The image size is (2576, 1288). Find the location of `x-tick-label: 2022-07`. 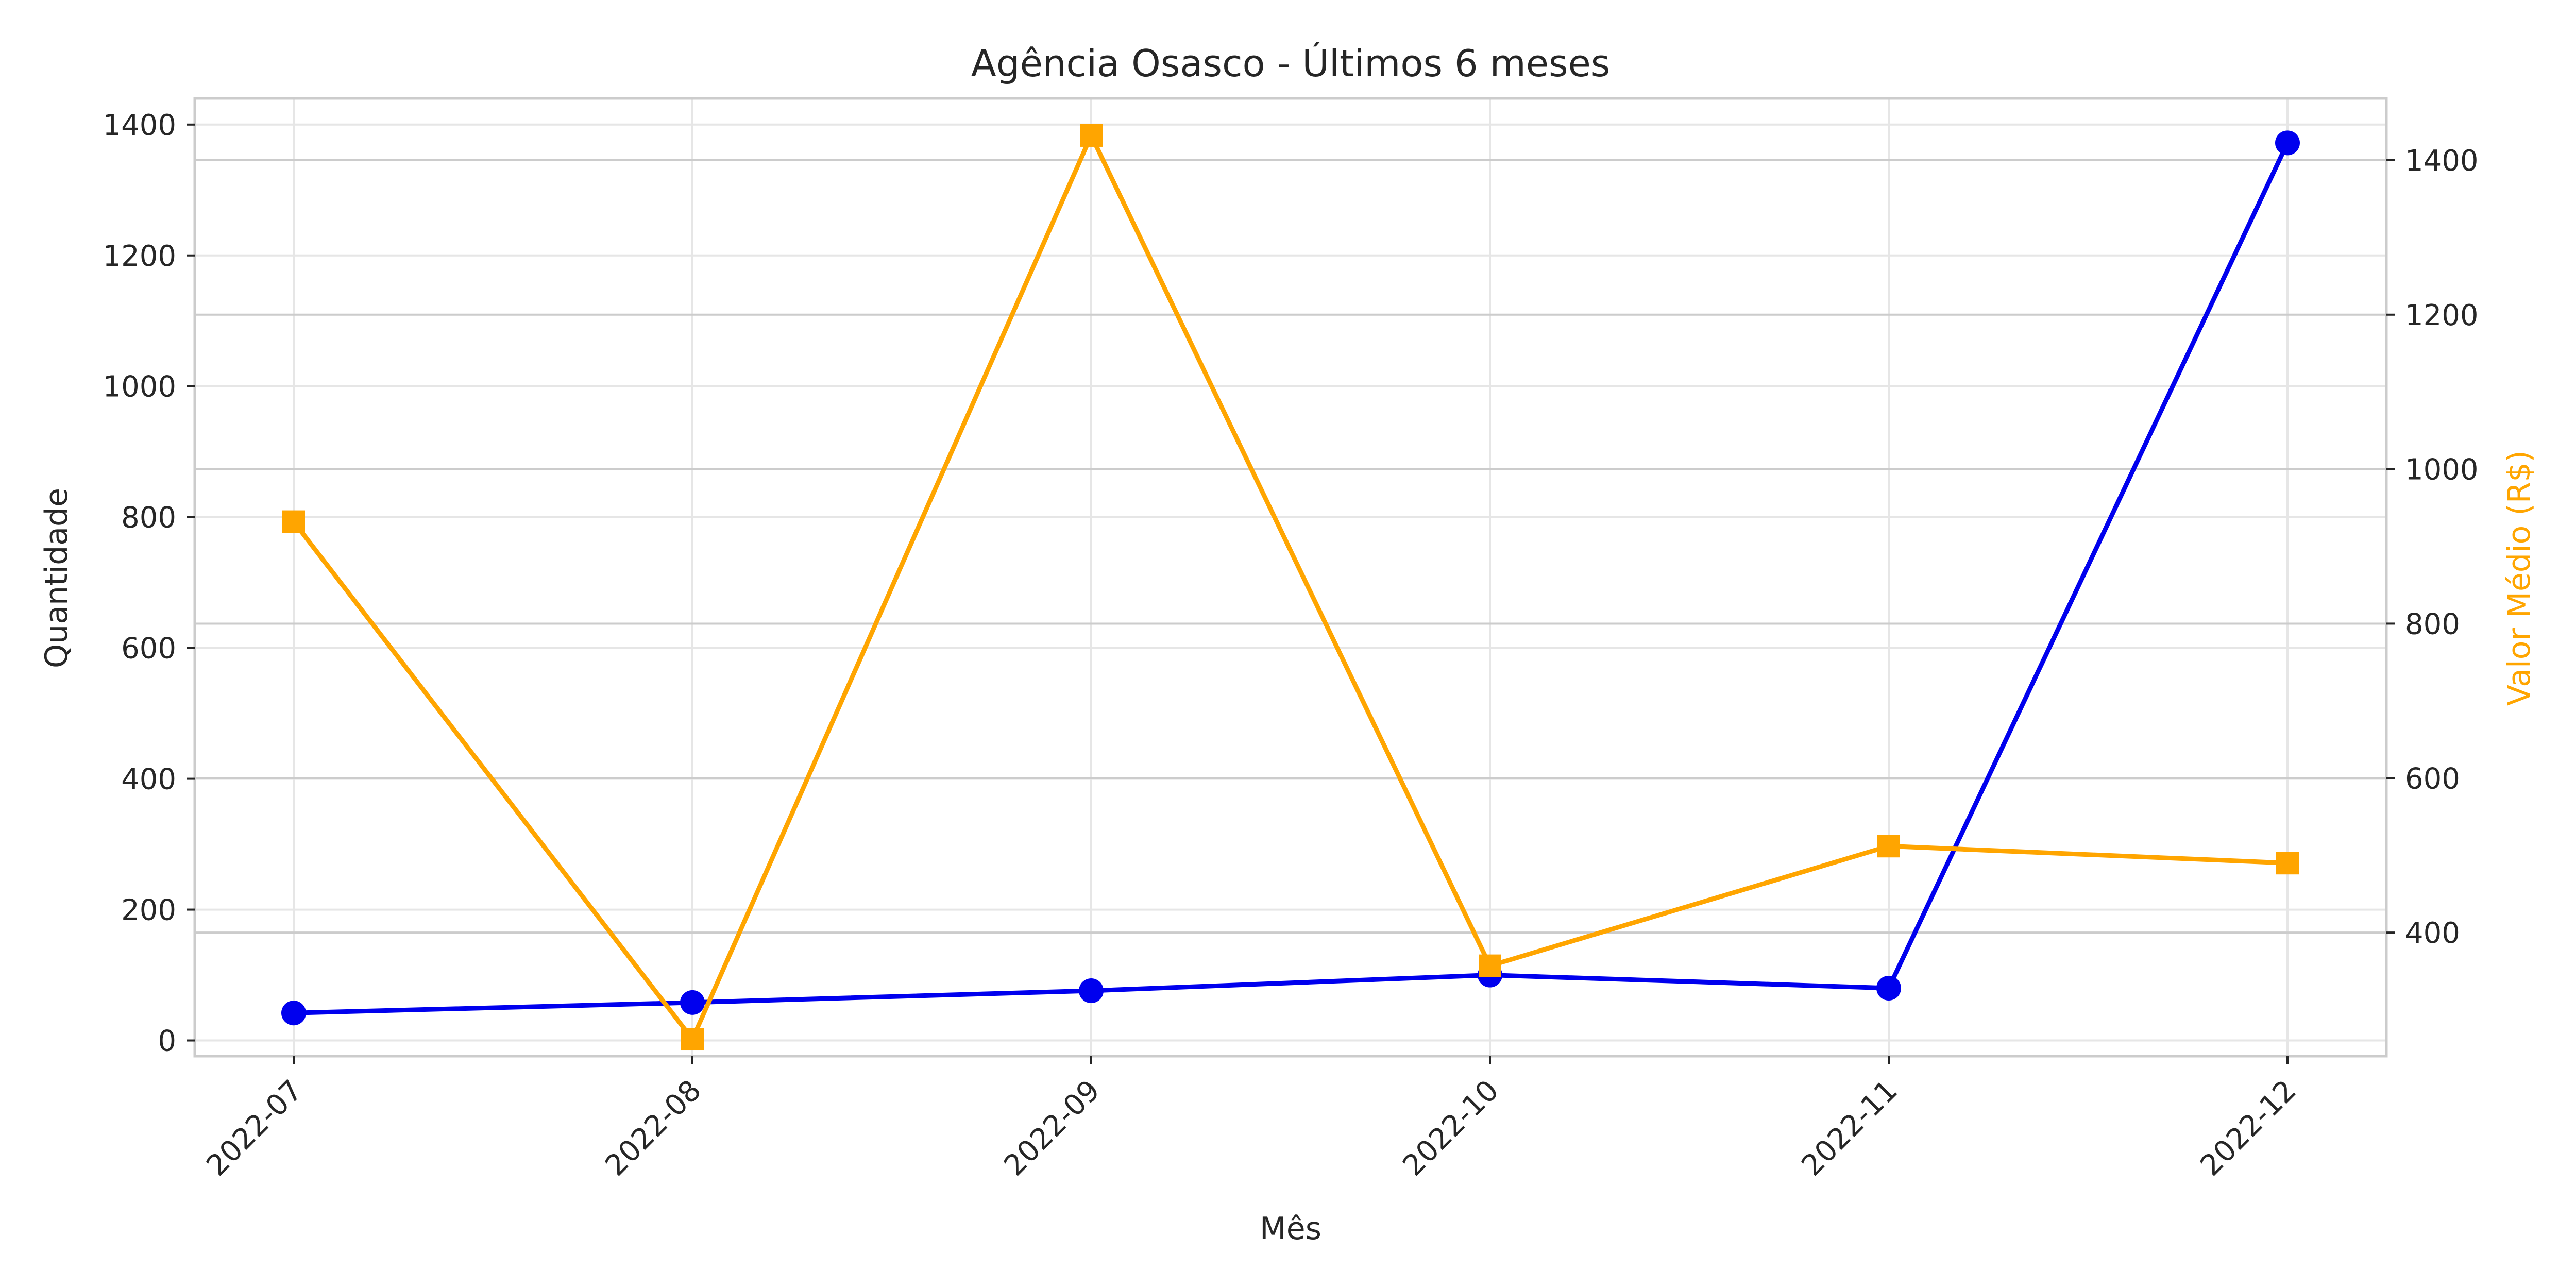

x-tick-label: 2022-07 is located at coordinates (254, 1128).